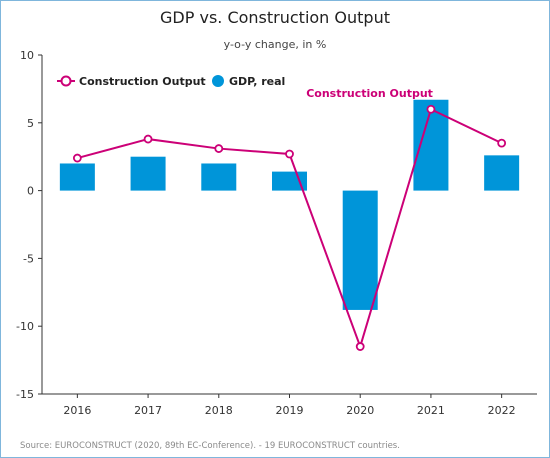  Describe the element at coordinates (66, 81) in the screenshot. I see `legend-marker-construction` at that location.